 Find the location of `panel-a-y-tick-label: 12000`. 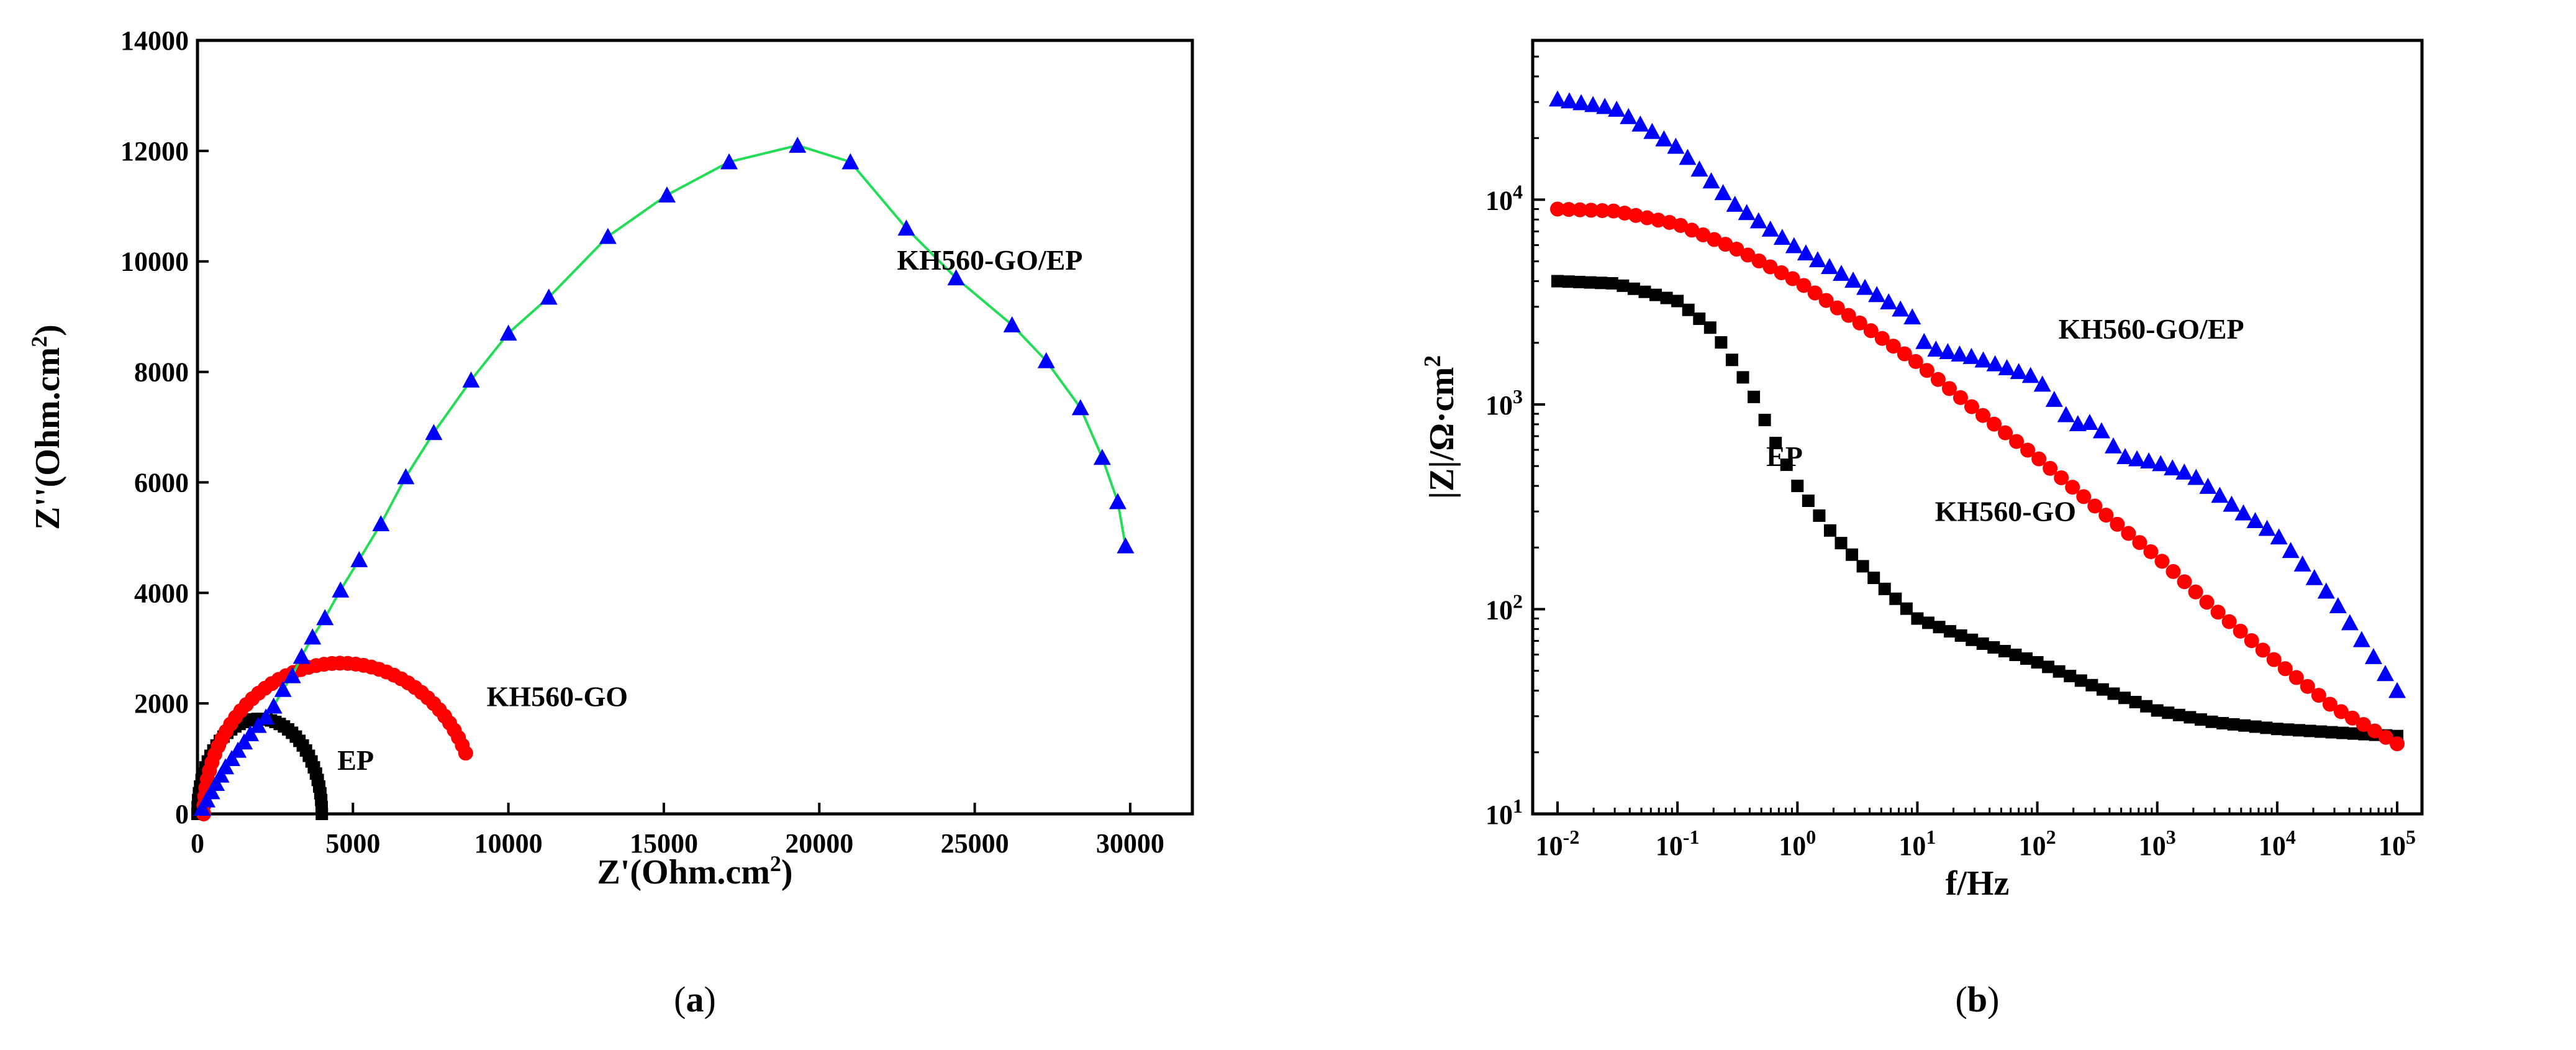

panel-a-y-tick-label: 12000 is located at coordinates (154, 151).